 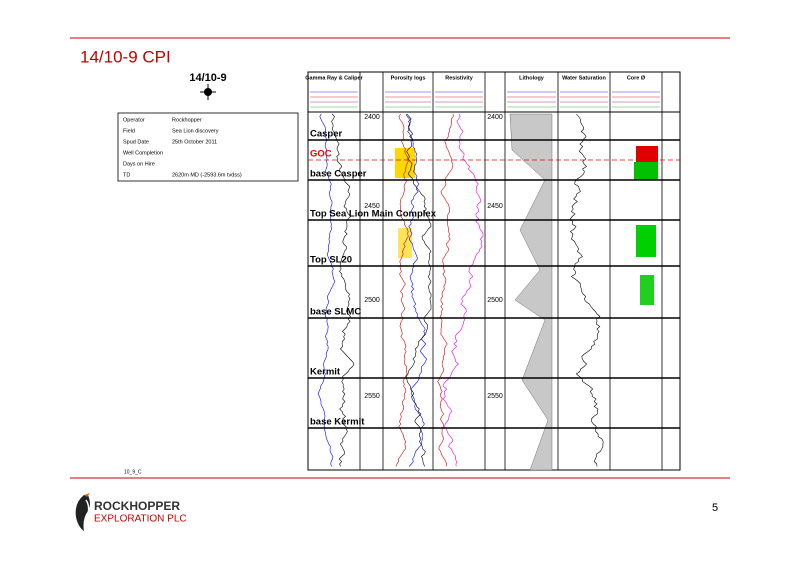 I want to click on well-name: 14/10-9, so click(x=207, y=78).